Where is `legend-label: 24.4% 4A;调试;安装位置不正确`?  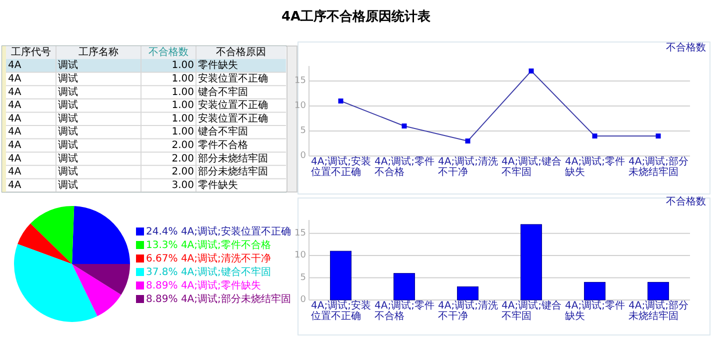
legend-label: 24.4% 4A;调试;安装位置不正确 is located at coordinates (218, 232).